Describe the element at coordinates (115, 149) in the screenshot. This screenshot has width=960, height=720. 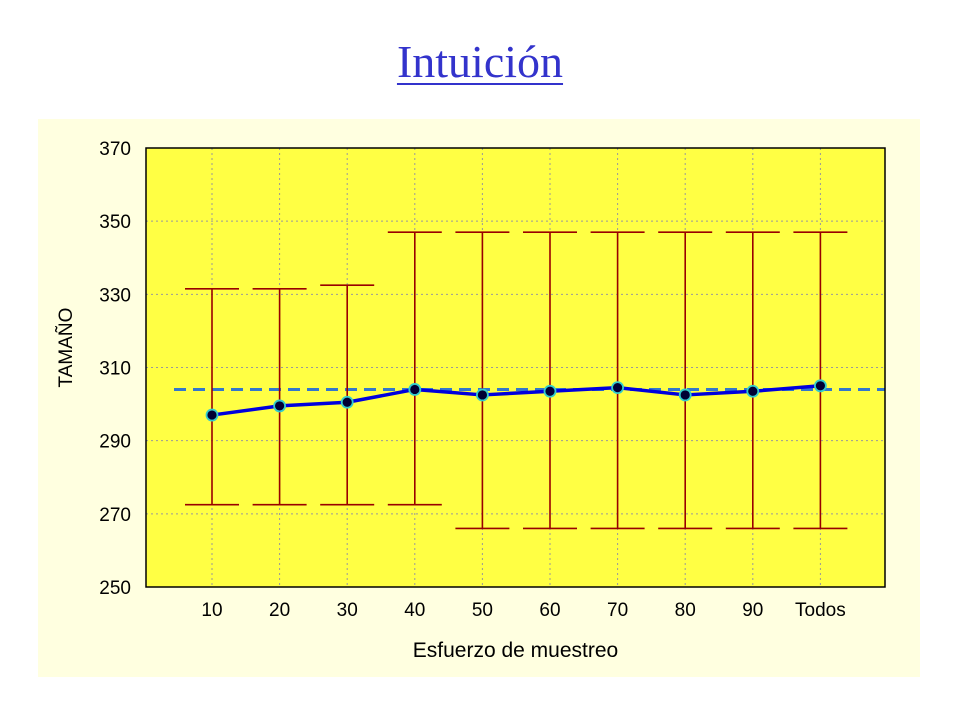
I see `y-tick-label: 370` at that location.